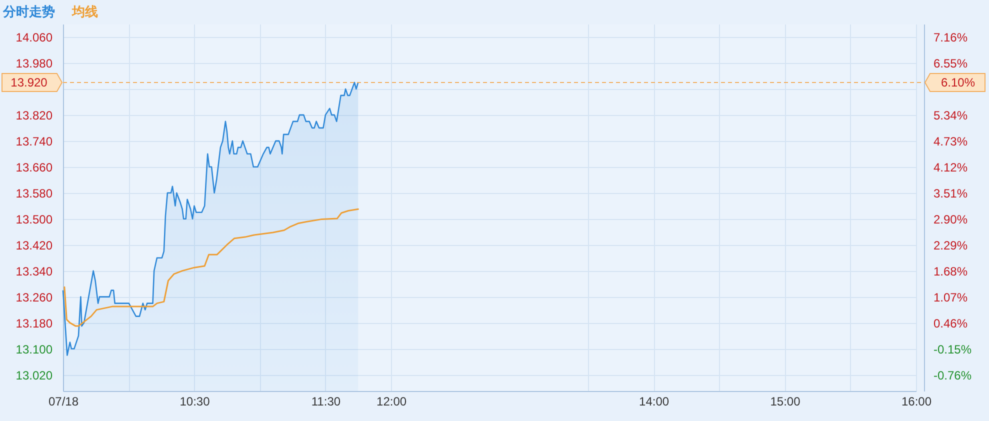 Image resolution: width=989 pixels, height=421 pixels. Describe the element at coordinates (29, 82) in the screenshot. I see `ref-line-label: 13.920` at that location.